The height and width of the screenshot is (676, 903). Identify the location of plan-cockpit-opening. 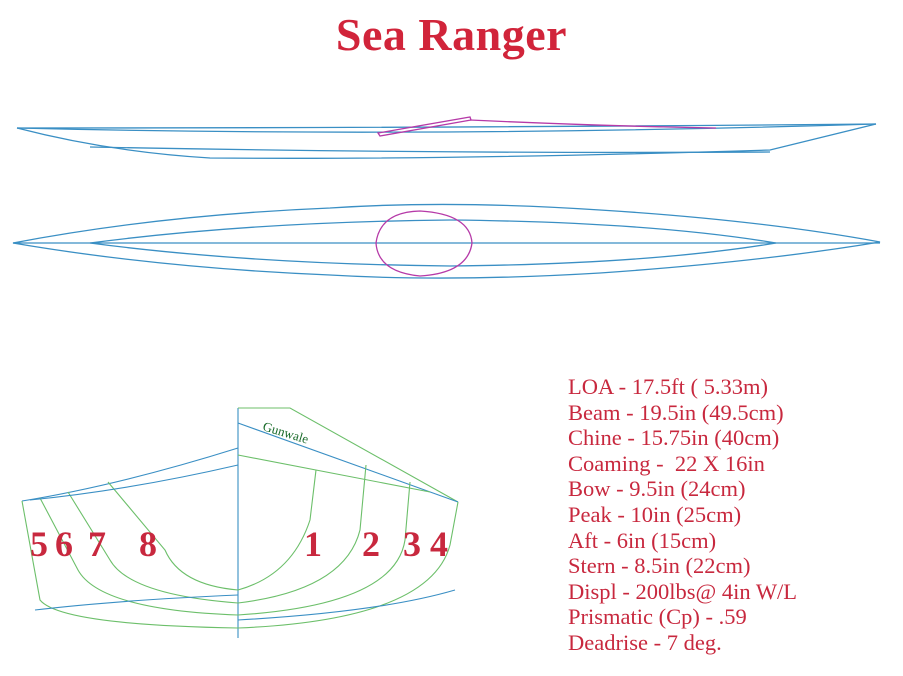
(424, 243).